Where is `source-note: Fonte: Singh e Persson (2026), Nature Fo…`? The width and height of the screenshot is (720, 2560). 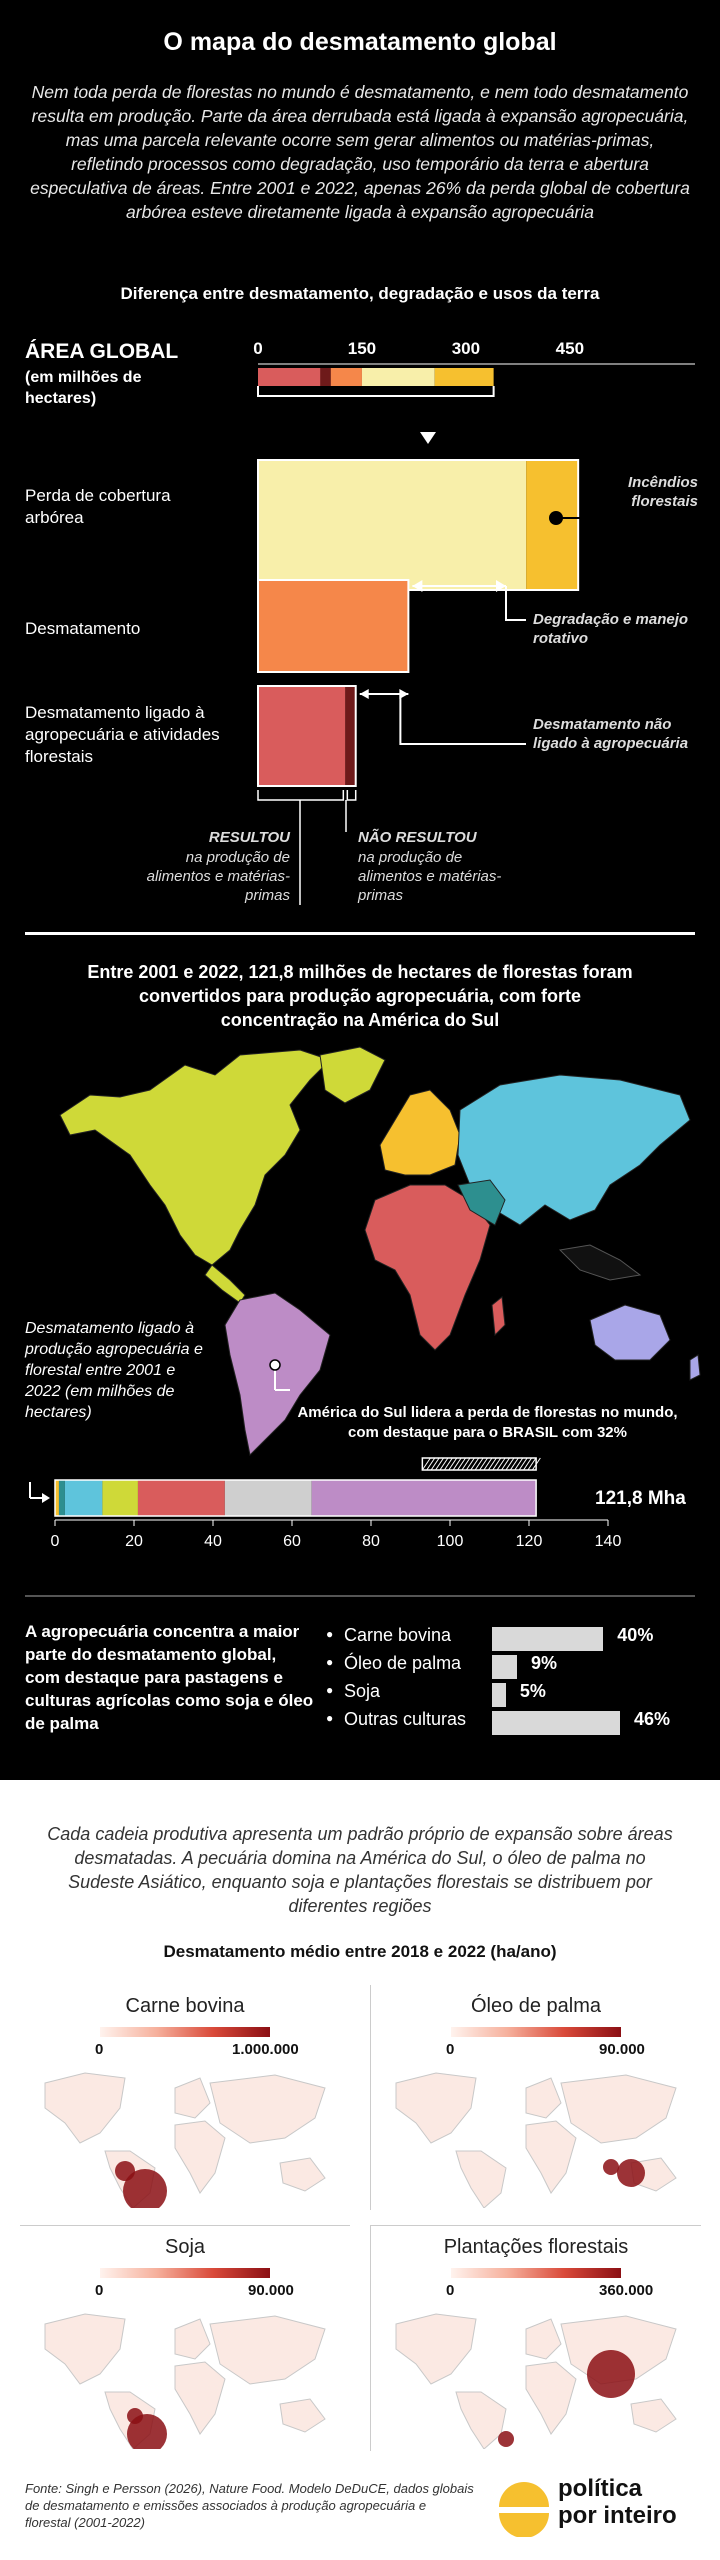 source-note: Fonte: Singh e Persson (2026), Nature Fo… is located at coordinates (249, 2505).